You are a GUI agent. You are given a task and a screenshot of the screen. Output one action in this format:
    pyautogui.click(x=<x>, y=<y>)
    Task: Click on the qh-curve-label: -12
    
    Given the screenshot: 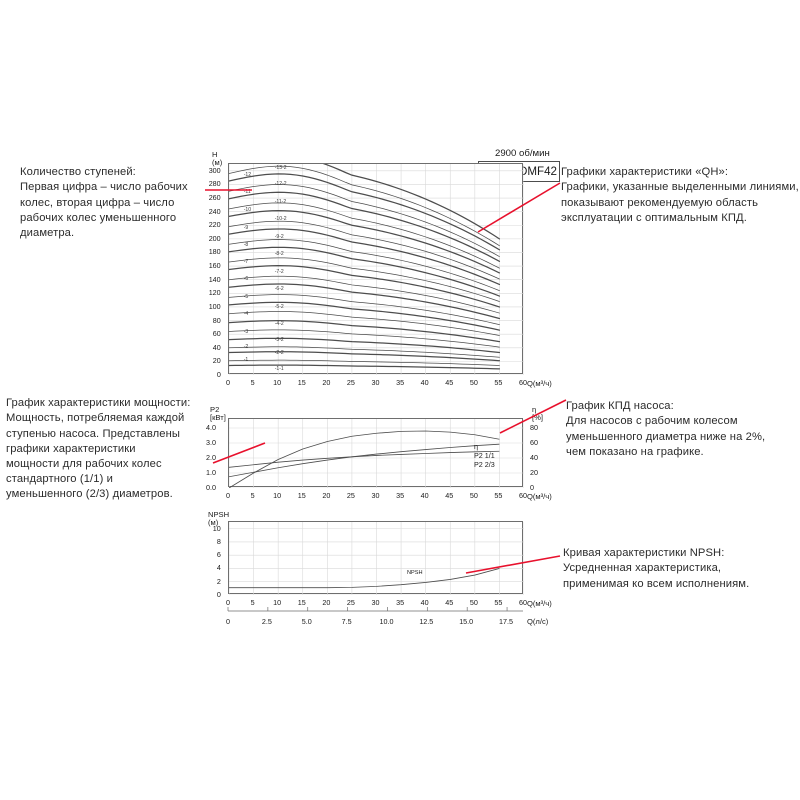 What is the action you would take?
    pyautogui.click(x=247, y=174)
    